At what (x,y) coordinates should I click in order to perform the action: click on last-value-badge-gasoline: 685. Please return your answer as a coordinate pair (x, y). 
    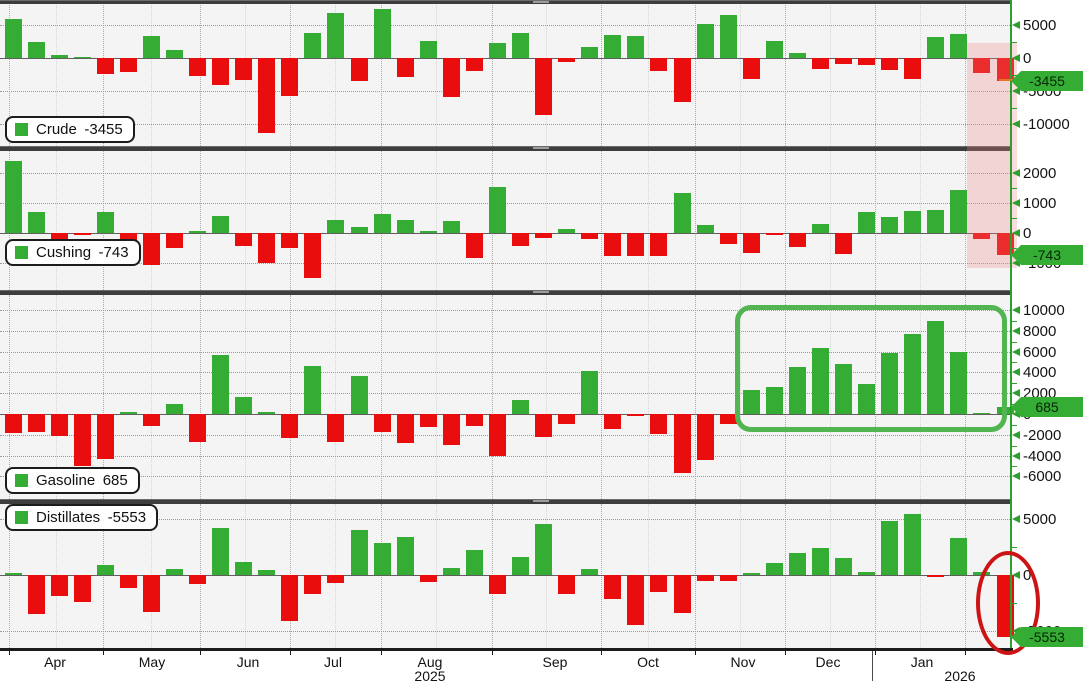
    Looking at the image, I should click on (1047, 407).